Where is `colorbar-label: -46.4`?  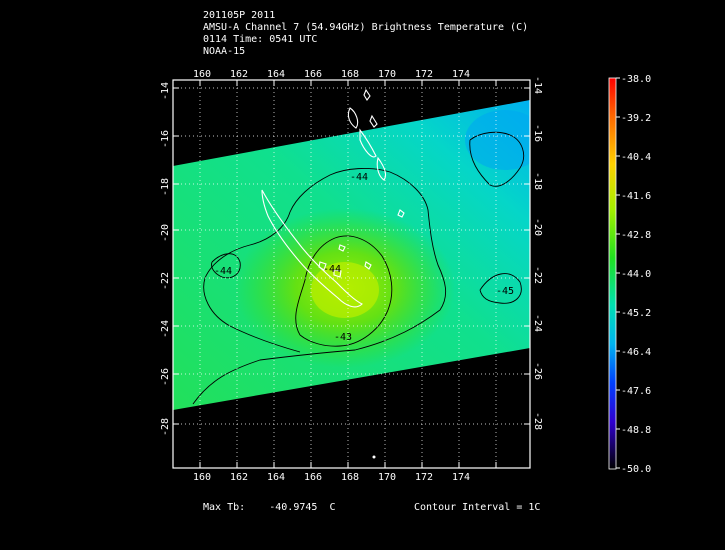
colorbar-label: -46.4 is located at coordinates (636, 352).